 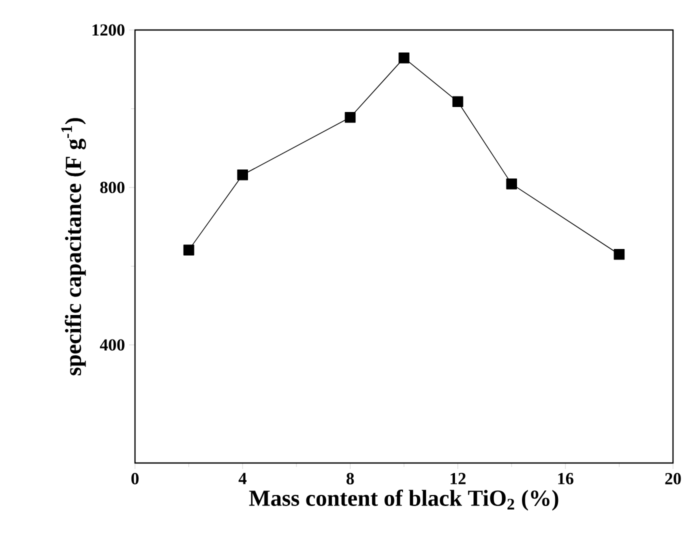 I want to click on y-tick-label: 800, so click(x=112, y=188).